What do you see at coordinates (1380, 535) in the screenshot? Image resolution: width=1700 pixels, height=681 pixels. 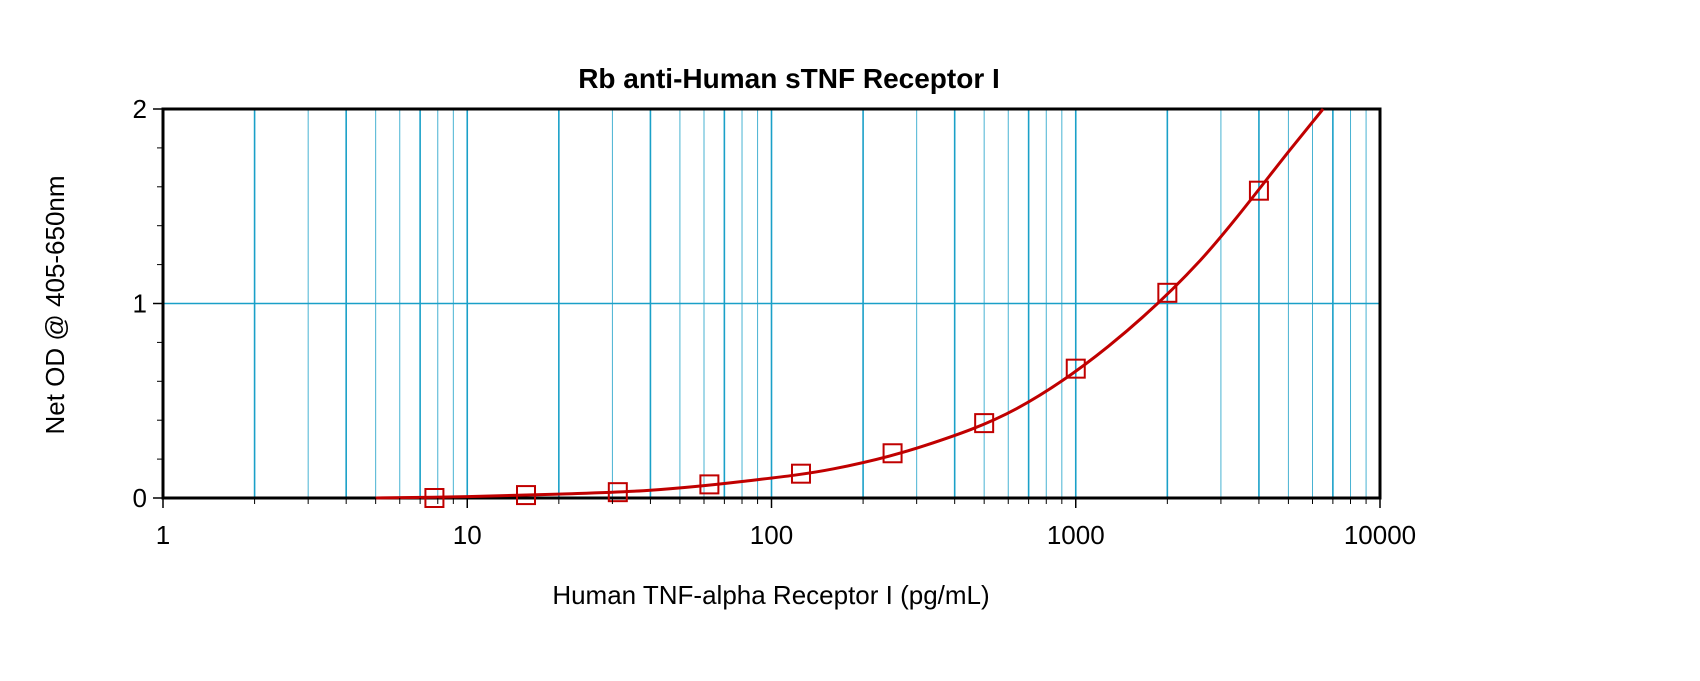 I see `x-tick-label: 10000` at bounding box center [1380, 535].